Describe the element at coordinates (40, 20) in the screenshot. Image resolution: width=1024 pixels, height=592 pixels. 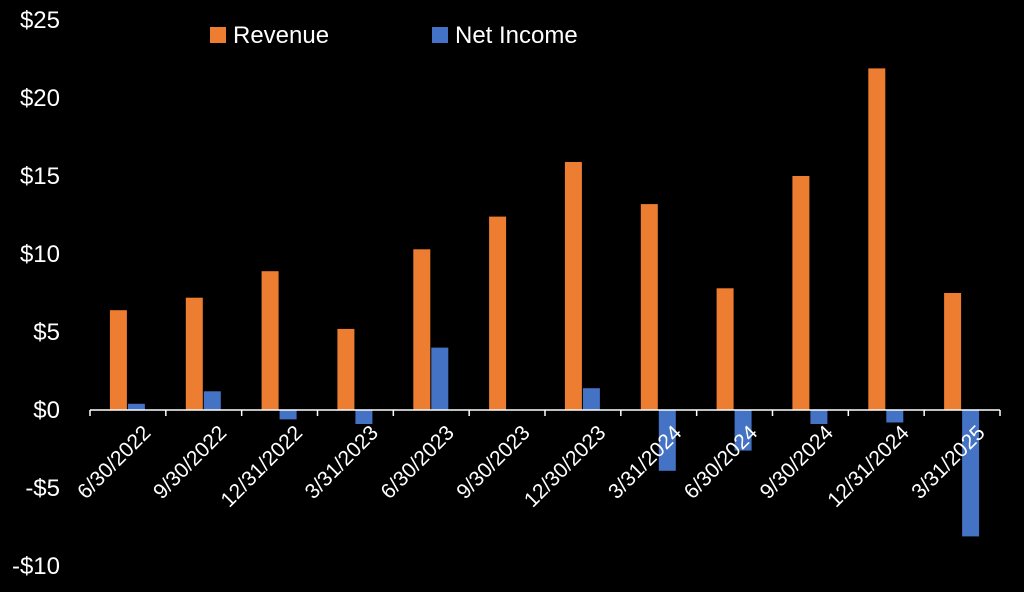
I see `y-tick-label: $25` at that location.